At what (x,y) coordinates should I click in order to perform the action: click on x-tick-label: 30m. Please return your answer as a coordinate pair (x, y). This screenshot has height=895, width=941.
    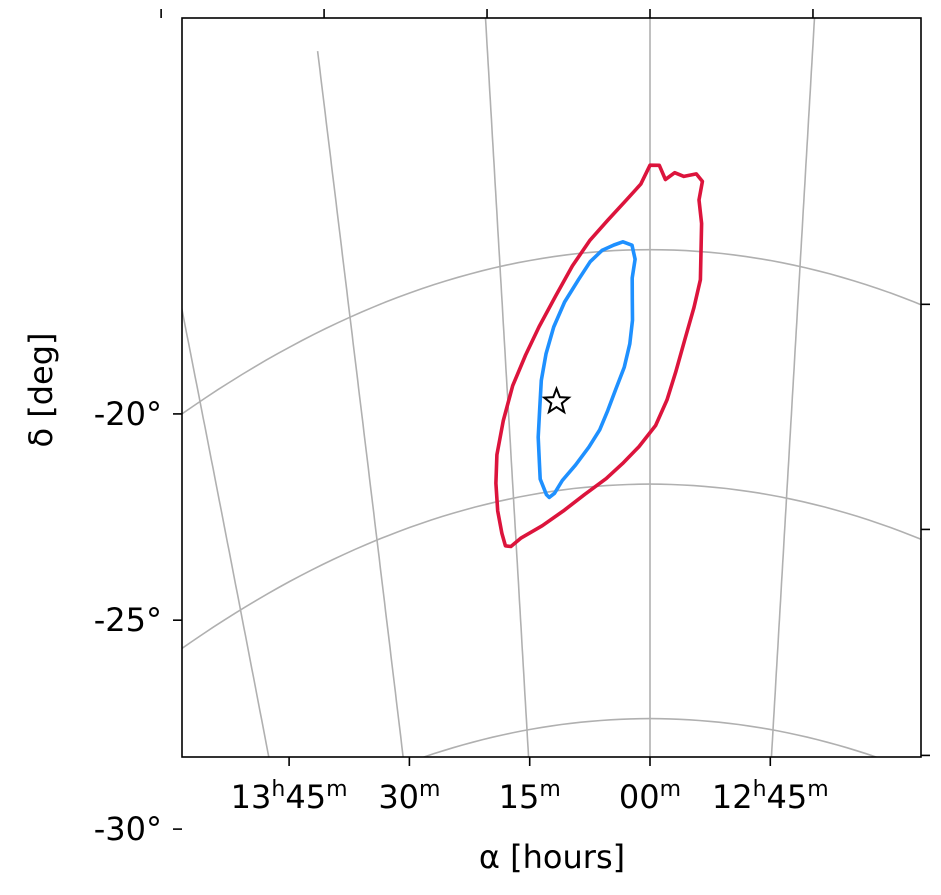
    Looking at the image, I should click on (409, 796).